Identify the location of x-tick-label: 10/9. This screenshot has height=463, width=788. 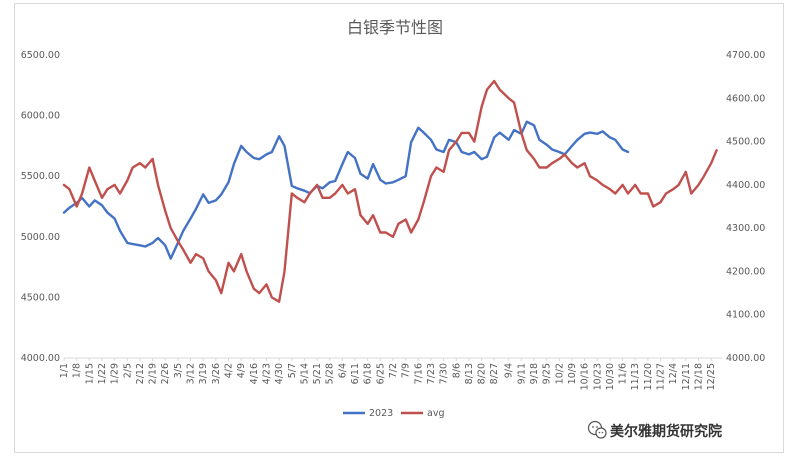
(572, 373).